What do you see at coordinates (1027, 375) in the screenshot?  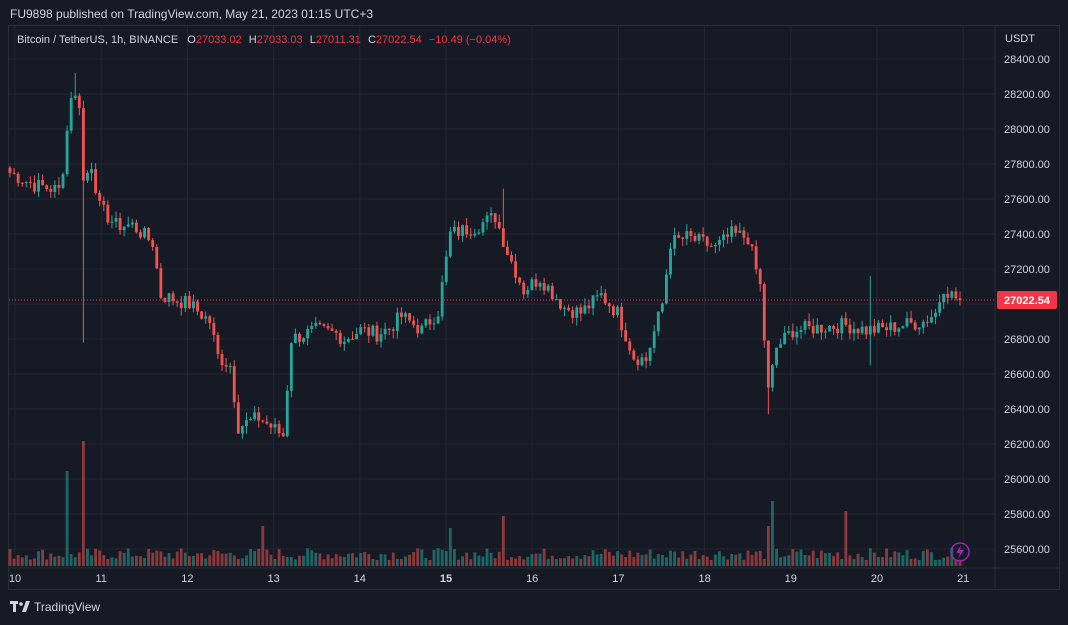 I see `price-tick-label: 26600.00` at bounding box center [1027, 375].